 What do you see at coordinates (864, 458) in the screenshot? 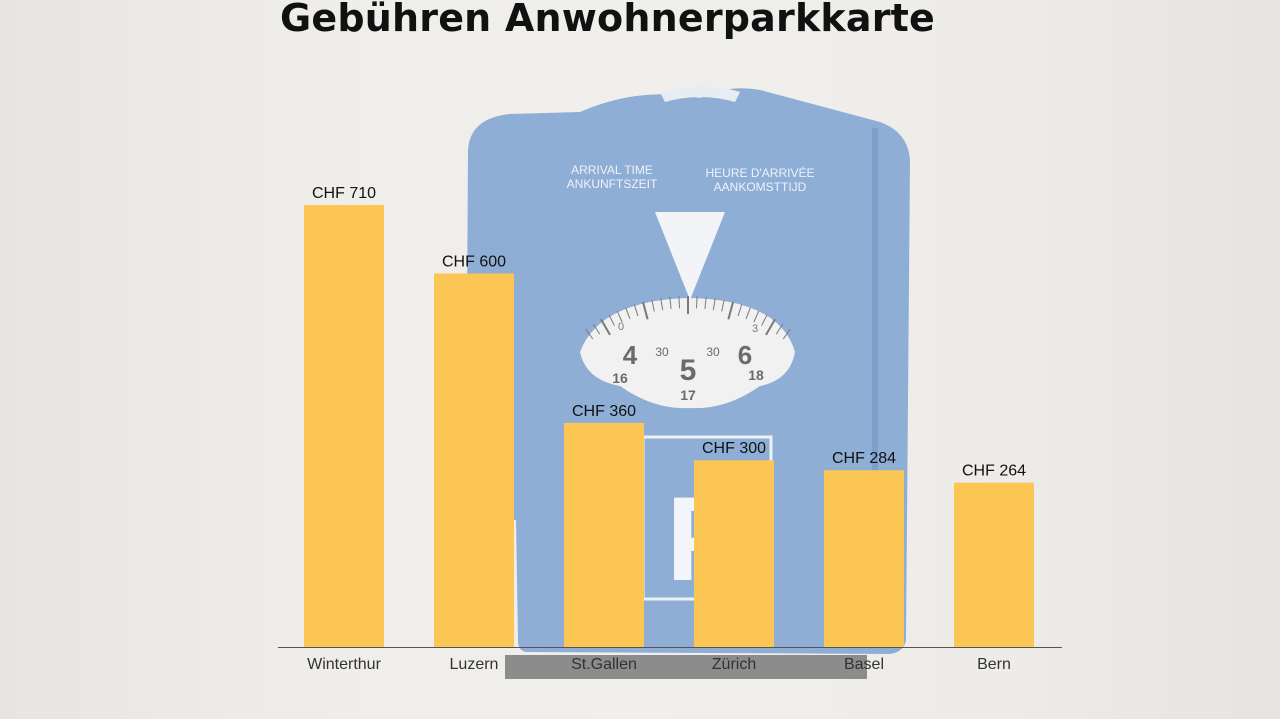
I see `value-label-basel: CHF 284` at bounding box center [864, 458].